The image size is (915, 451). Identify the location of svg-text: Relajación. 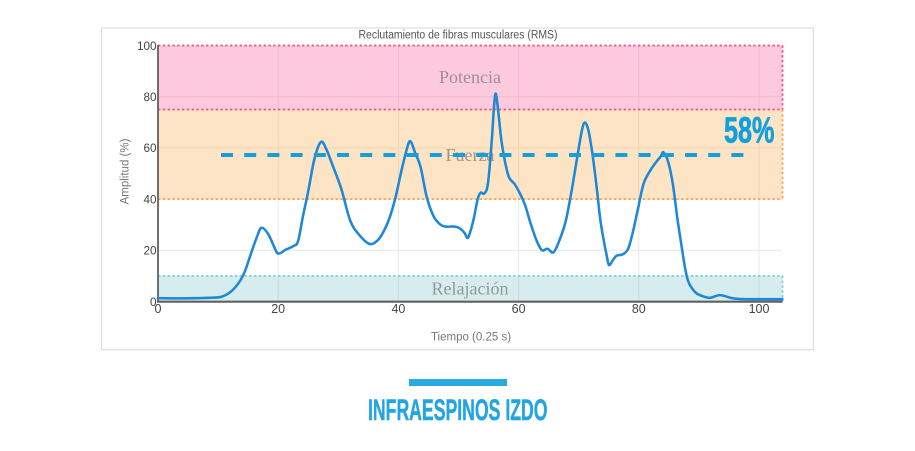
(470, 289).